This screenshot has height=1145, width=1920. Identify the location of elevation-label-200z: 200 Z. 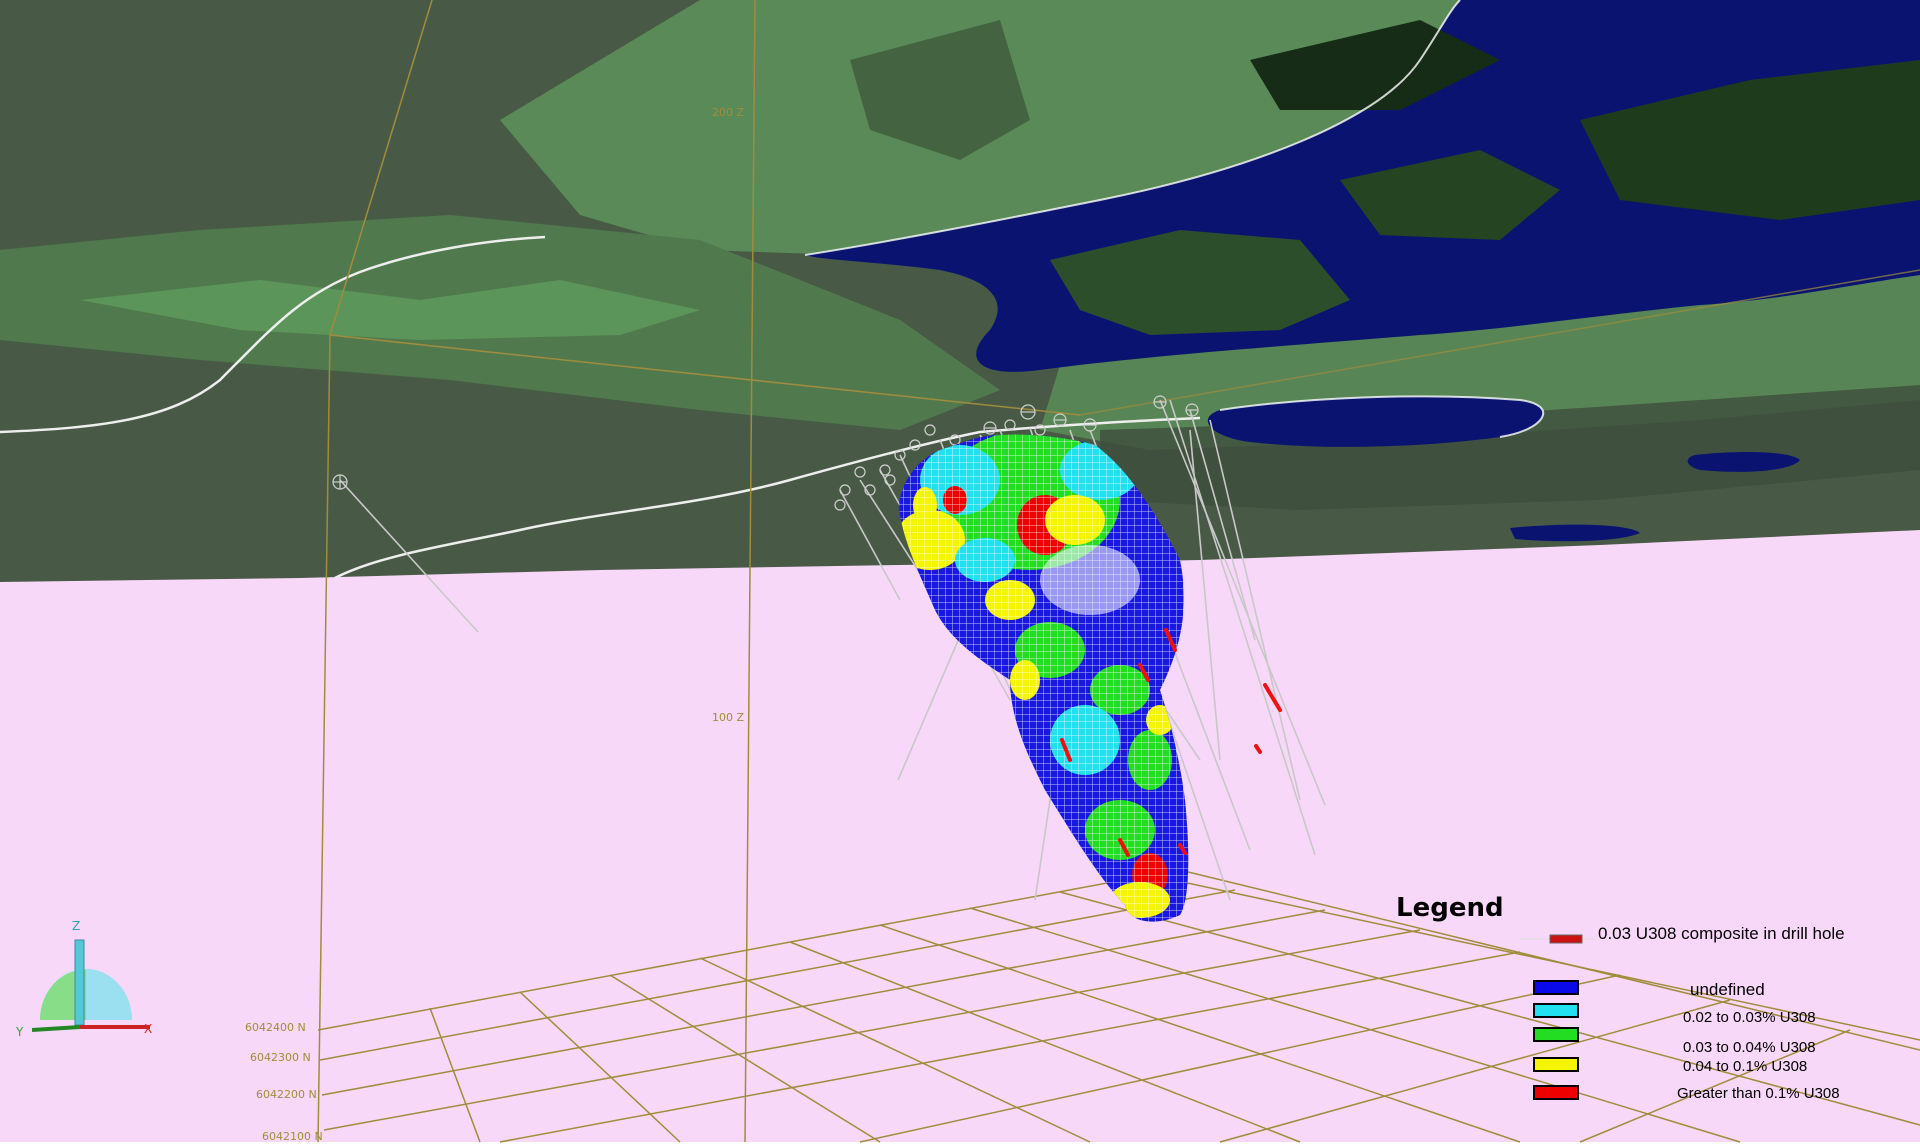
(728, 112).